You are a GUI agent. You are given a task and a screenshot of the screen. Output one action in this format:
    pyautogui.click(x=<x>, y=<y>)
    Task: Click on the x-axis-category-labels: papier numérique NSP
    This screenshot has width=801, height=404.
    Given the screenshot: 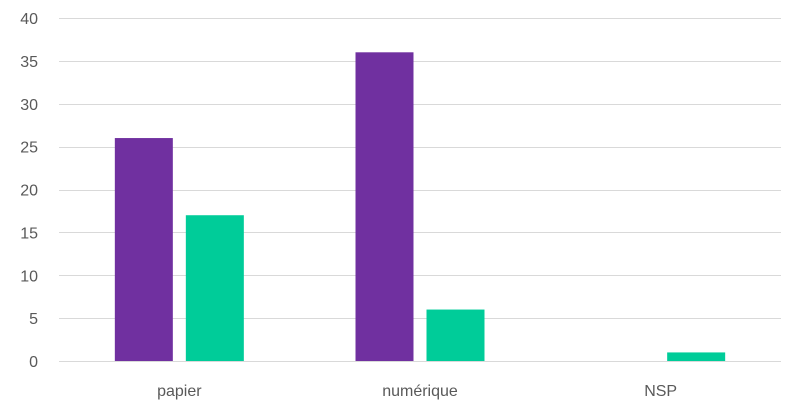 What is the action you would take?
    pyautogui.click(x=417, y=391)
    